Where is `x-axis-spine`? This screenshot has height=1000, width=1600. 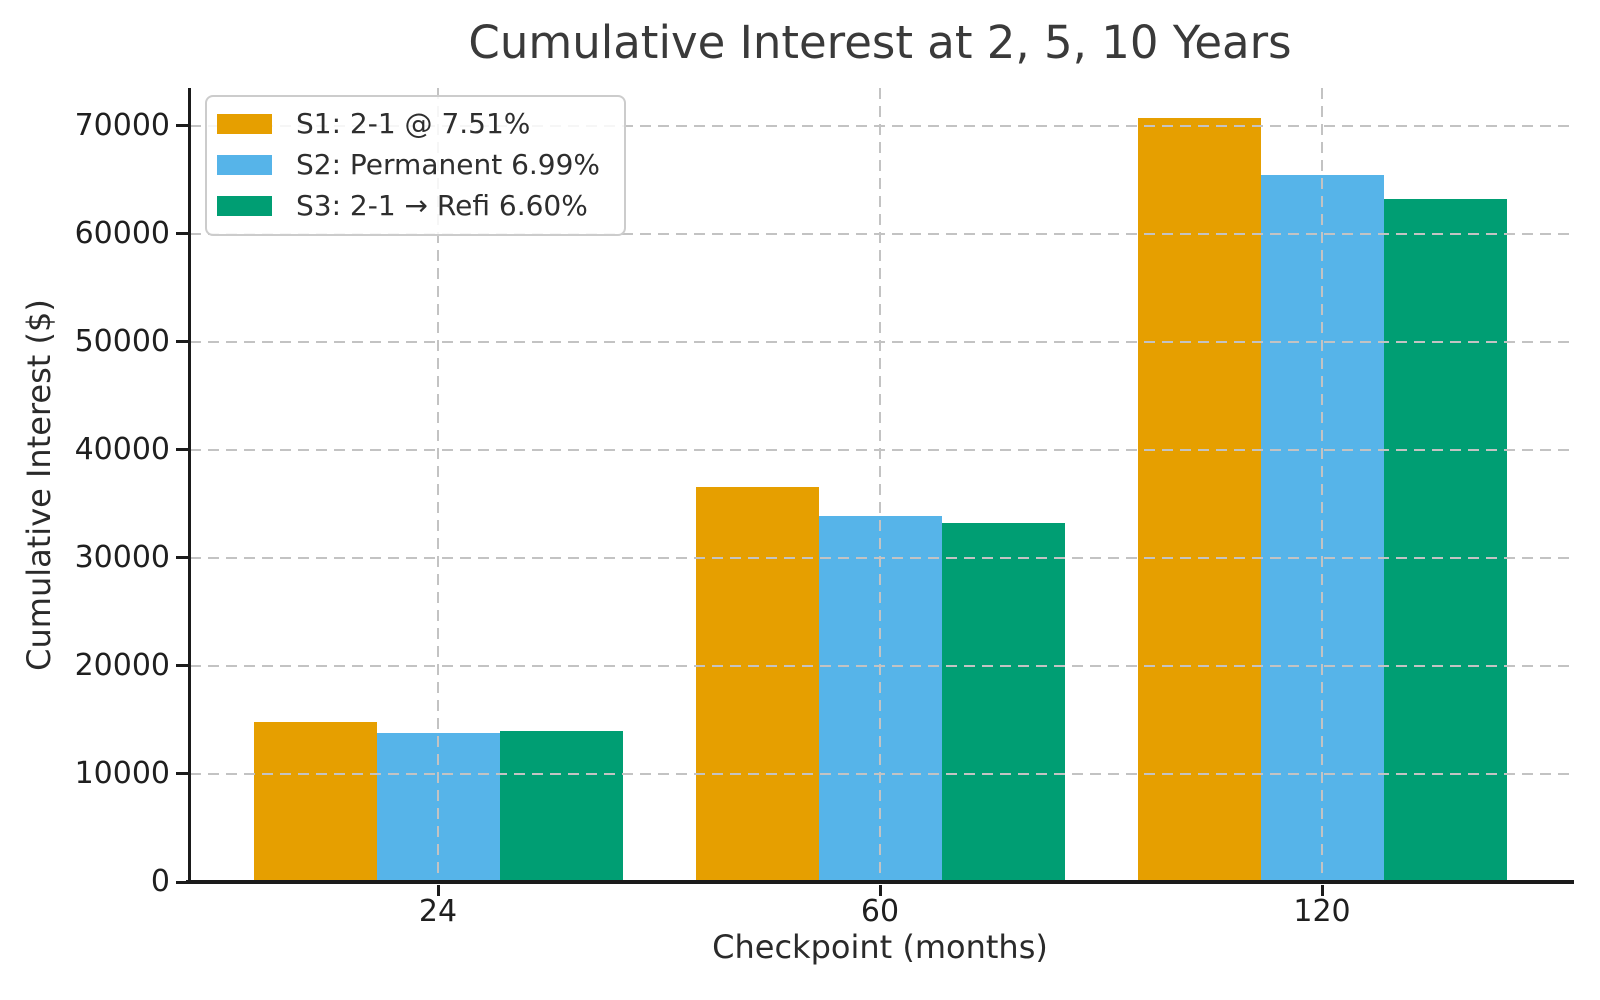 x-axis-spine is located at coordinates (880, 882).